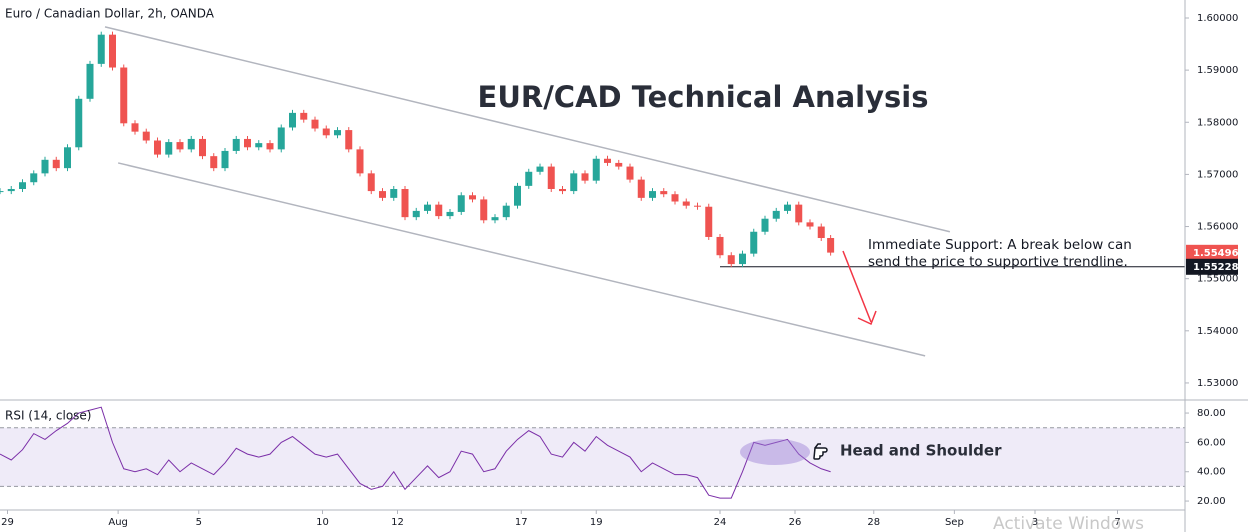 The image size is (1248, 532). Describe the element at coordinates (110, 14) in the screenshot. I see `chart-title: Euro / Canadian Dollar, 2h, OANDA` at that location.